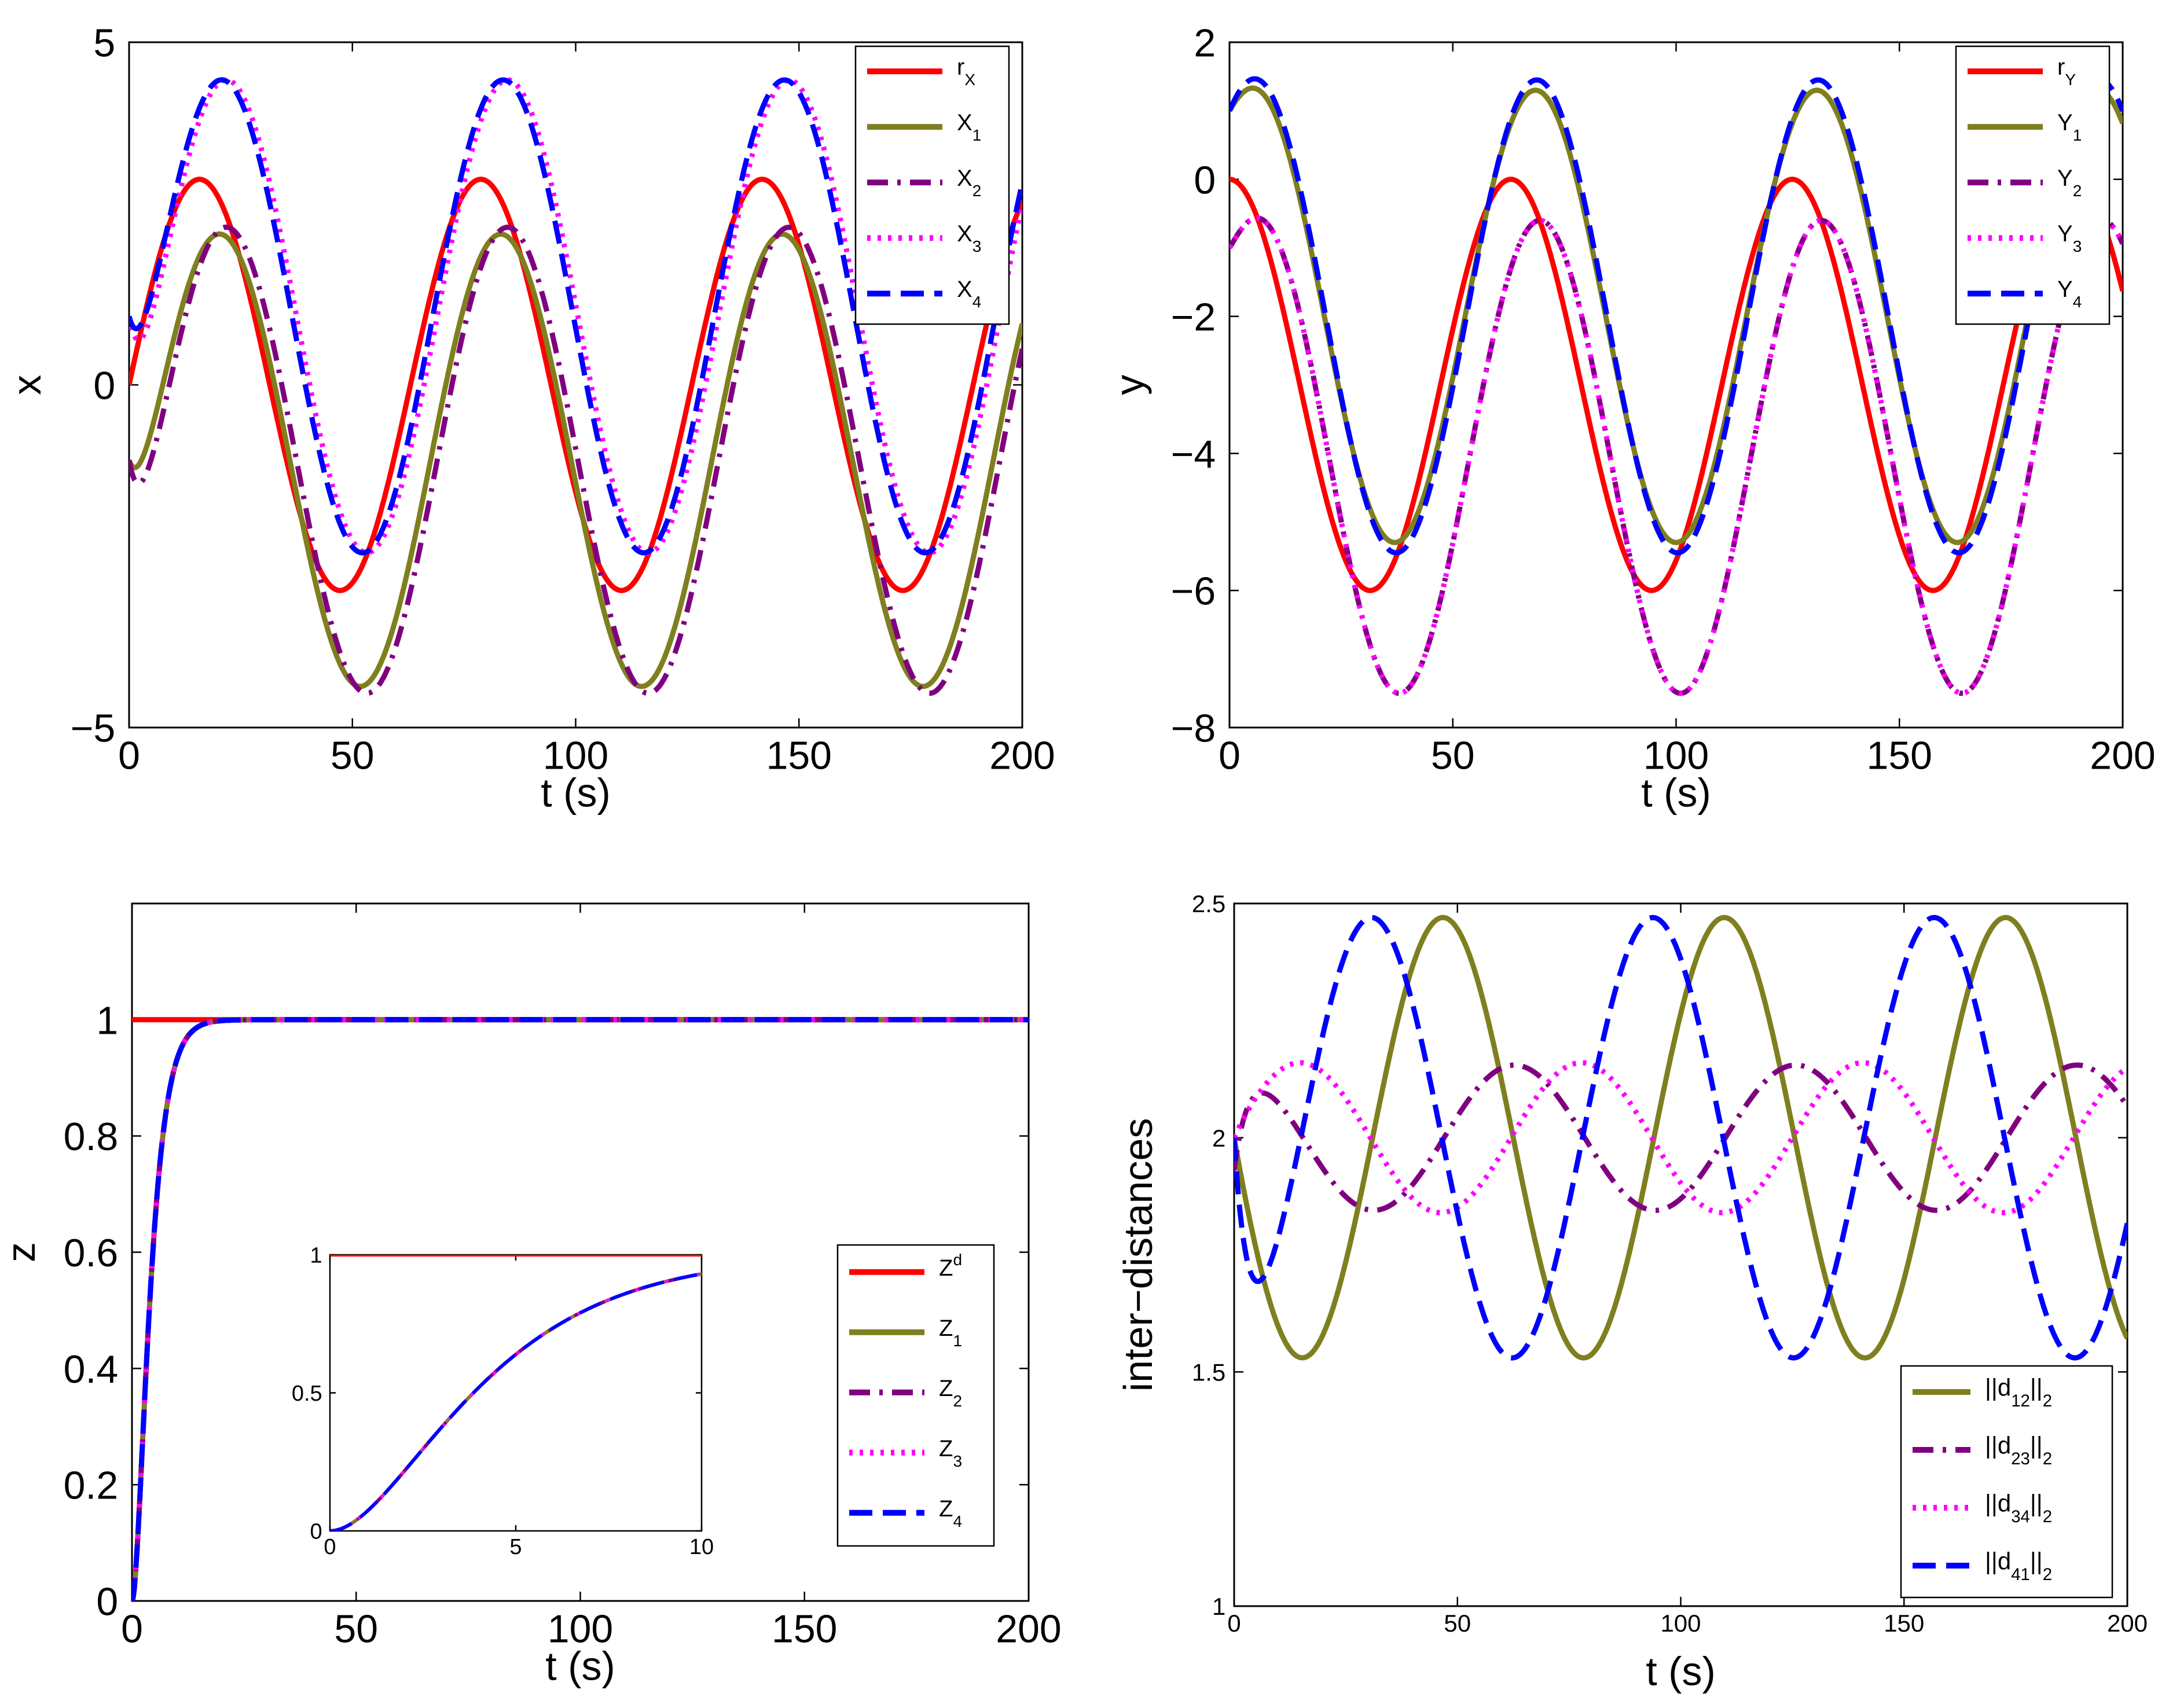 This screenshot has width=2169, height=1708. I want to click on y-axis-label: z, so click(22, 1252).